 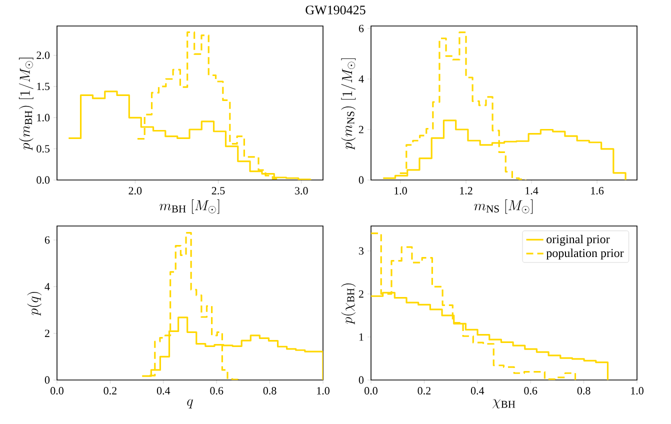 I want to click on y-tick-label: 1.0, so click(x=43, y=118).